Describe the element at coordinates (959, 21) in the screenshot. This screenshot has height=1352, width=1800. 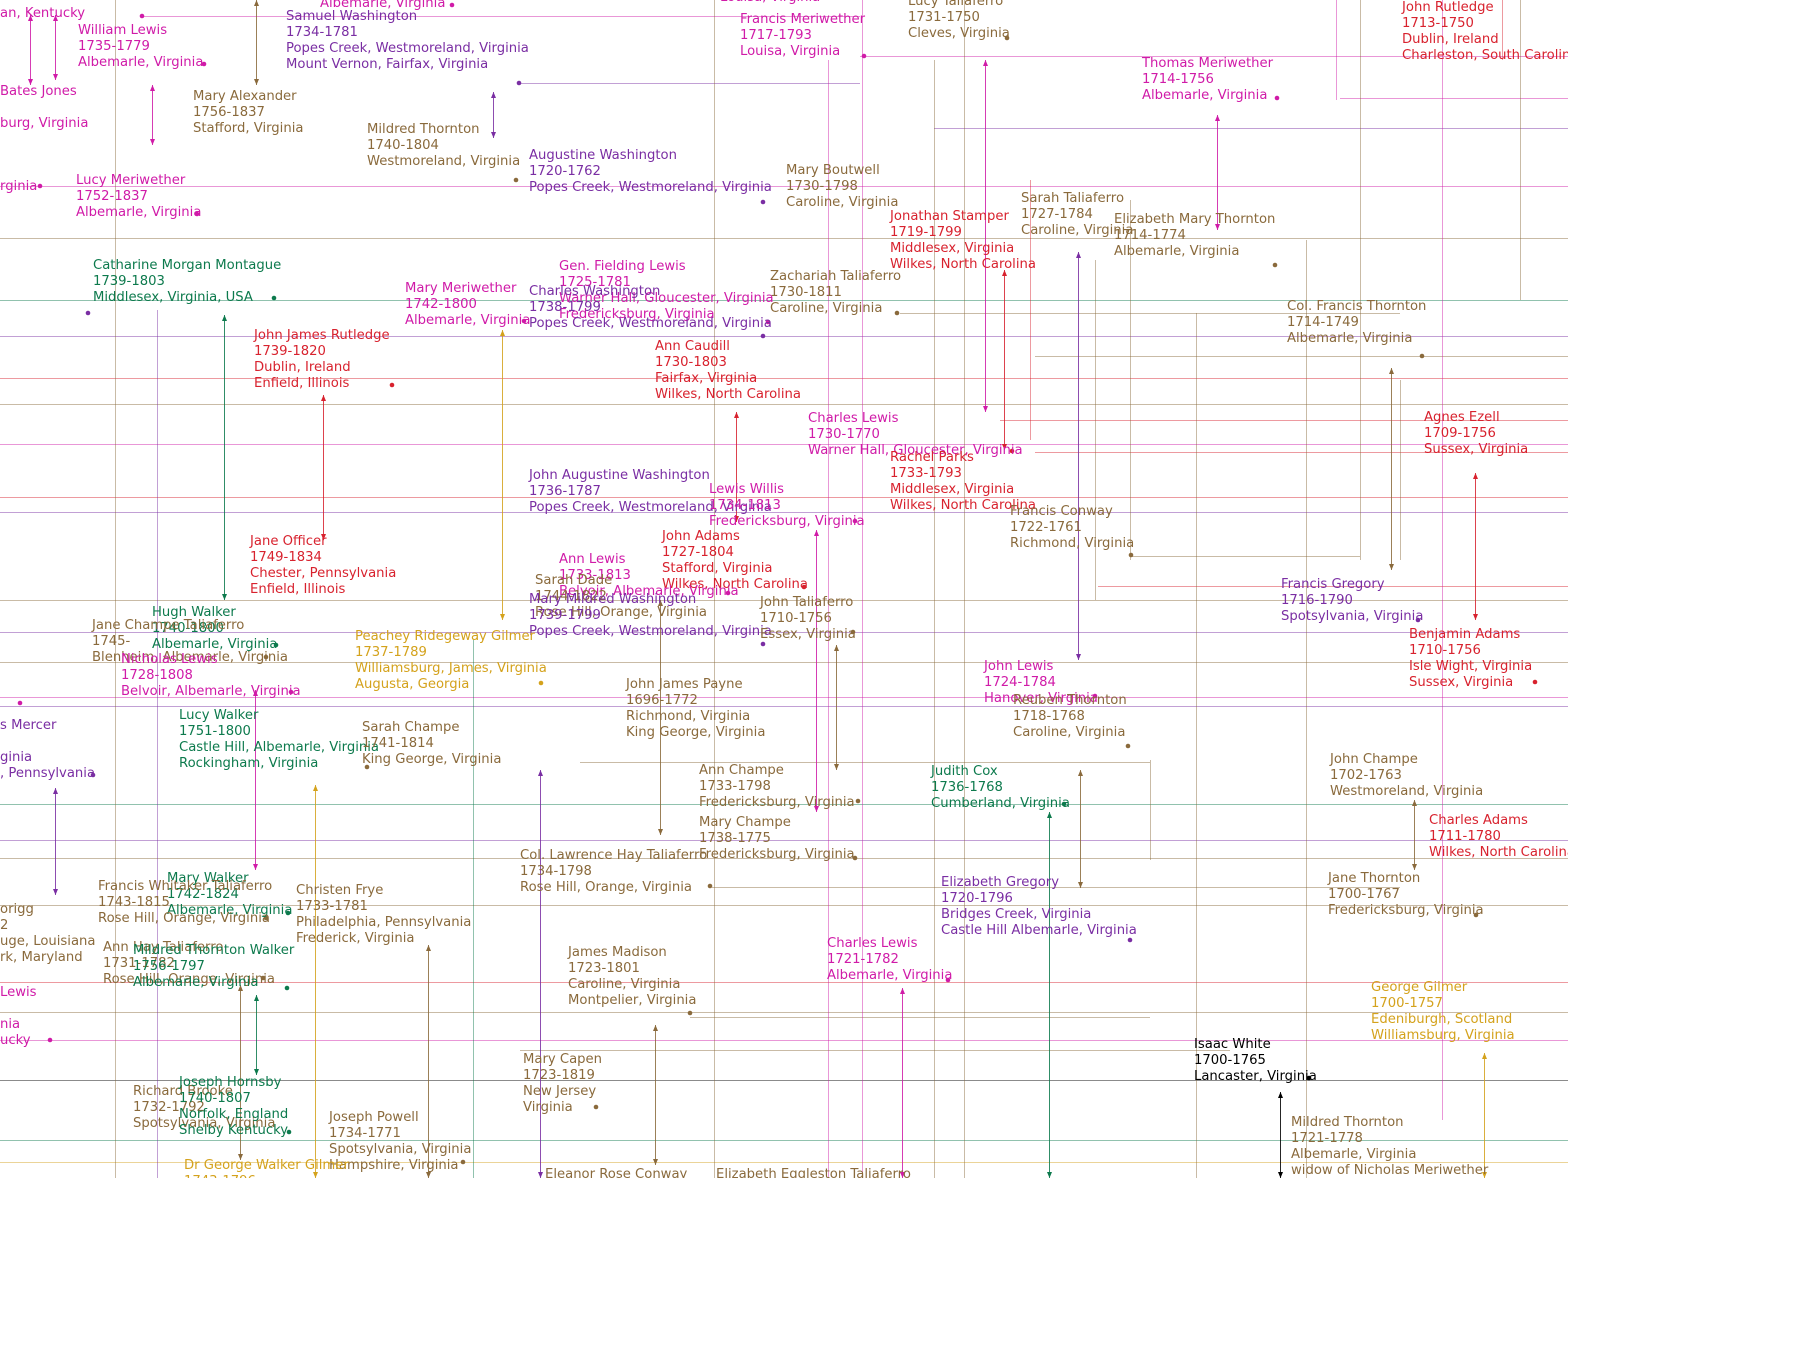
I see `person-lucy-taliaferro: Lucy Taliaferro 1731-1750 Cleves, Virginia` at that location.